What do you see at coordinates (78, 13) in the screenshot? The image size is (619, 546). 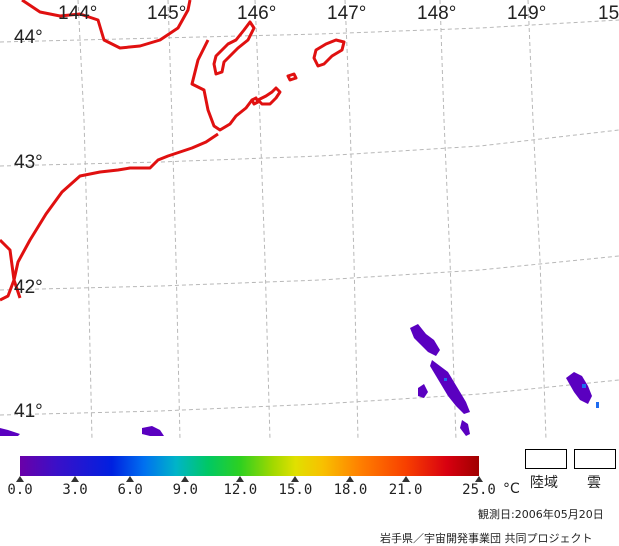 I see `lon-label-144: 144°` at bounding box center [78, 13].